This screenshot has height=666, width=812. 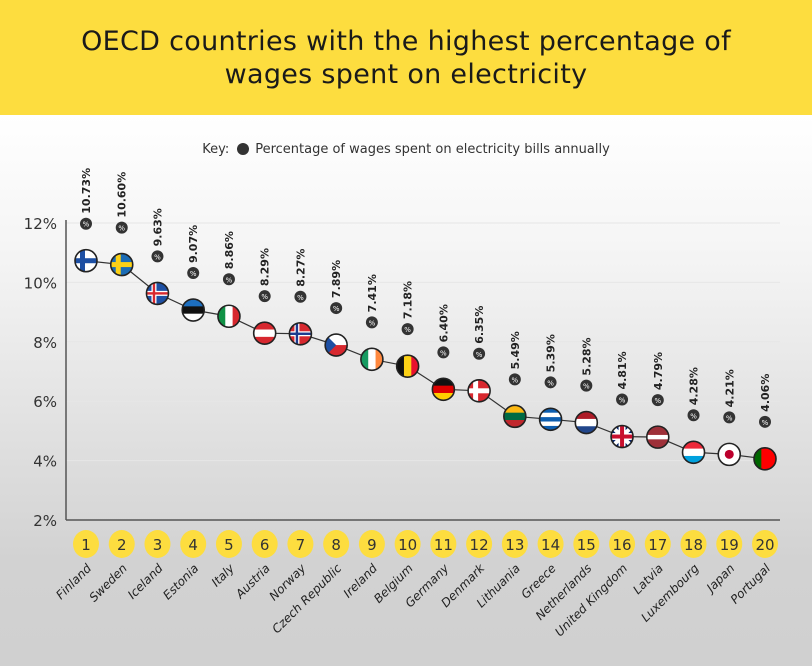 What do you see at coordinates (372, 293) in the screenshot?
I see `data-label: 7.41%` at bounding box center [372, 293].